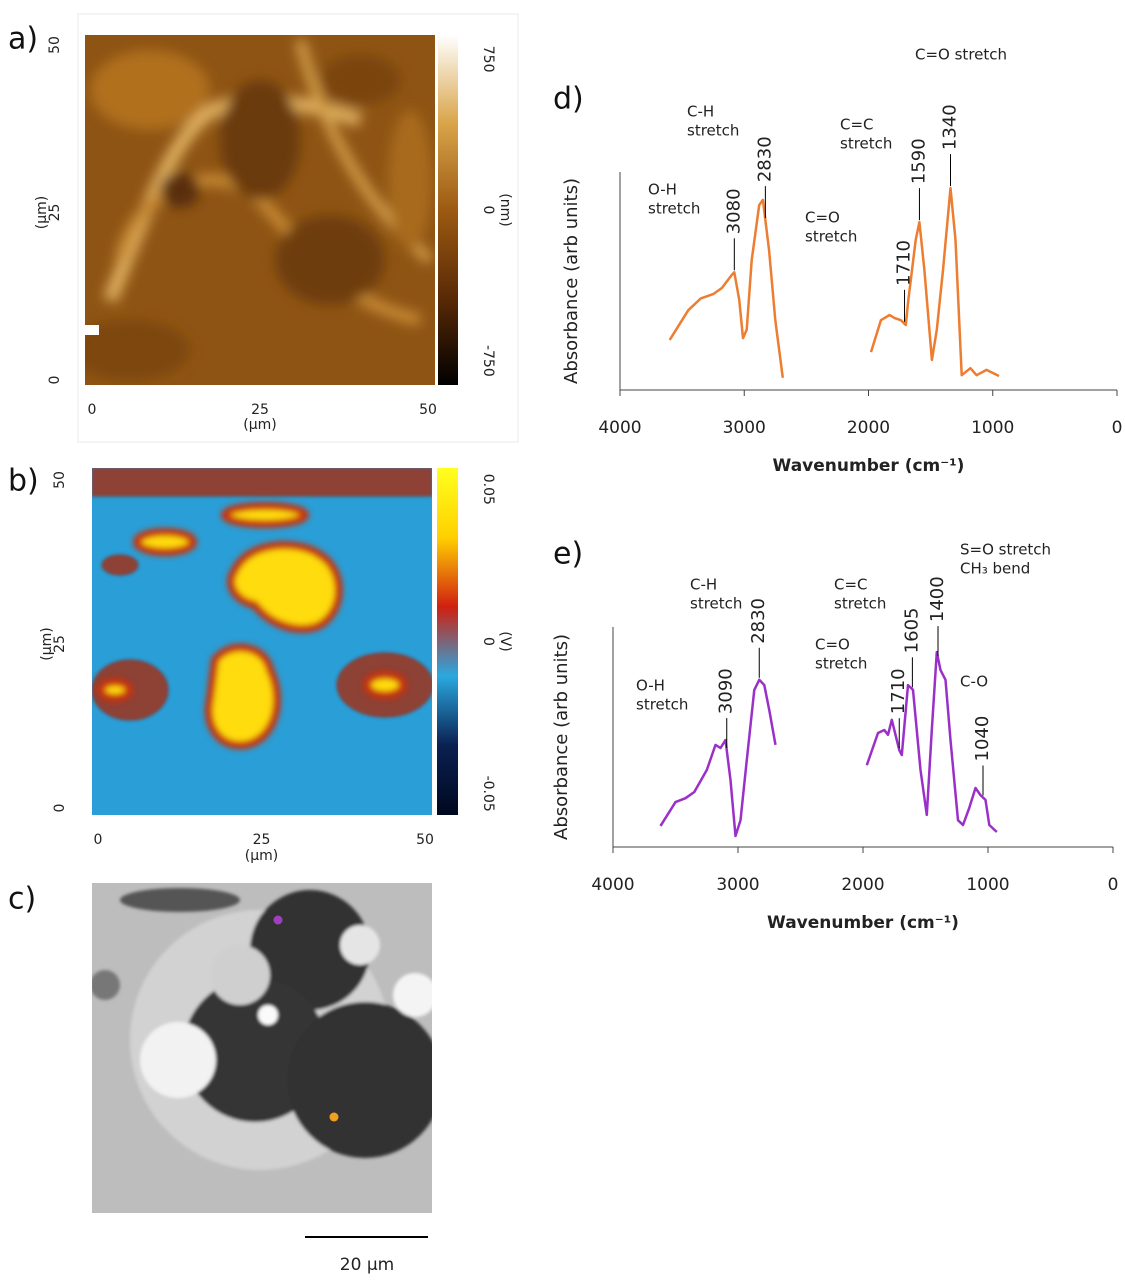 The height and width of the screenshot is (1280, 1125). What do you see at coordinates (974, 682) in the screenshot?
I see `annotation: C-O` at bounding box center [974, 682].